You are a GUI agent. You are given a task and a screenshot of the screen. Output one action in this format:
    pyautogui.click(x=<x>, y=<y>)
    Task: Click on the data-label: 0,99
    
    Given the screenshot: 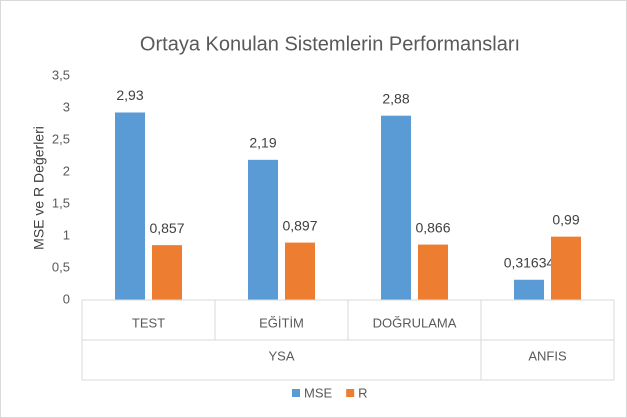 What is the action you would take?
    pyautogui.click(x=565, y=219)
    